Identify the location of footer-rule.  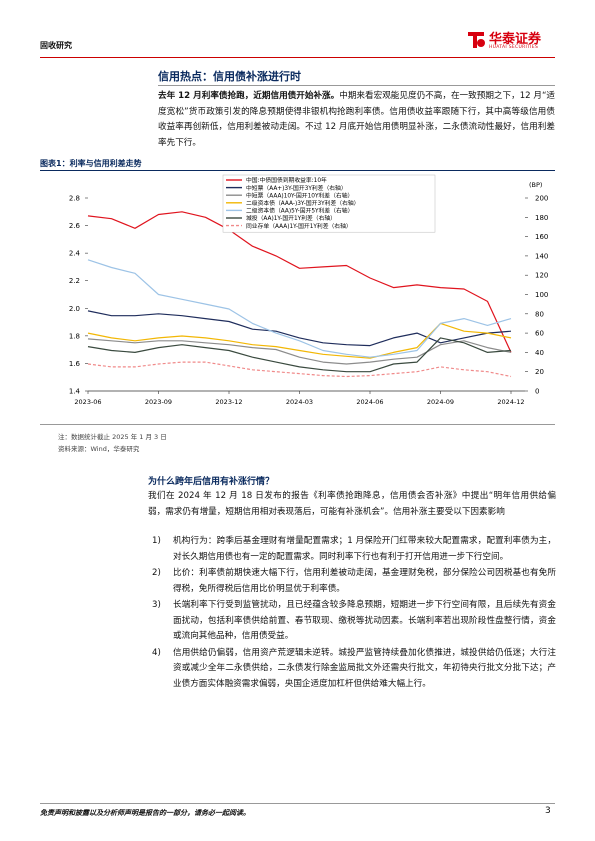
(297, 803).